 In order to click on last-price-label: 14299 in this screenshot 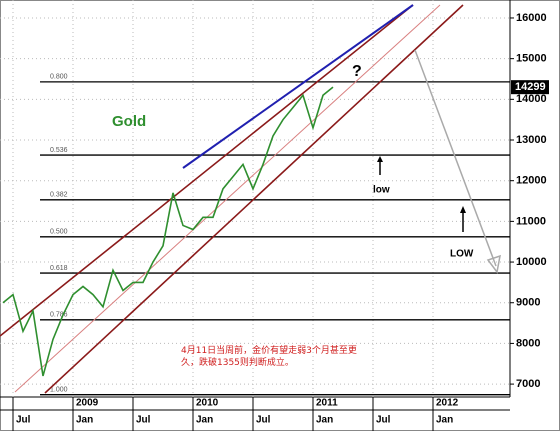, I will do `click(530, 87)`.